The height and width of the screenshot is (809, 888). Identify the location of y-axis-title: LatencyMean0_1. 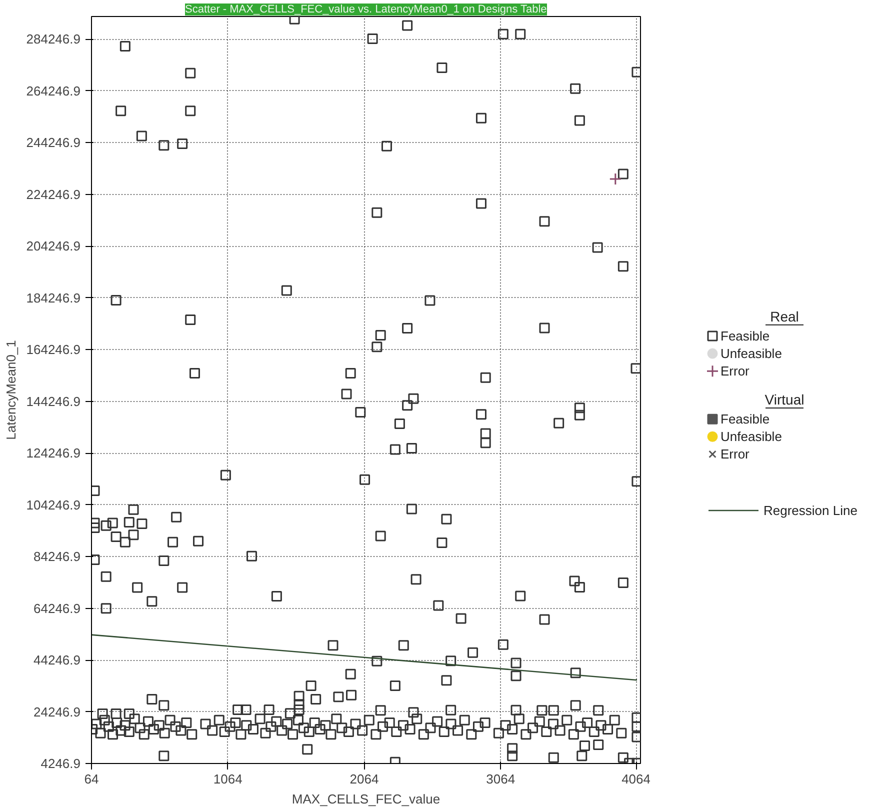
(10, 390).